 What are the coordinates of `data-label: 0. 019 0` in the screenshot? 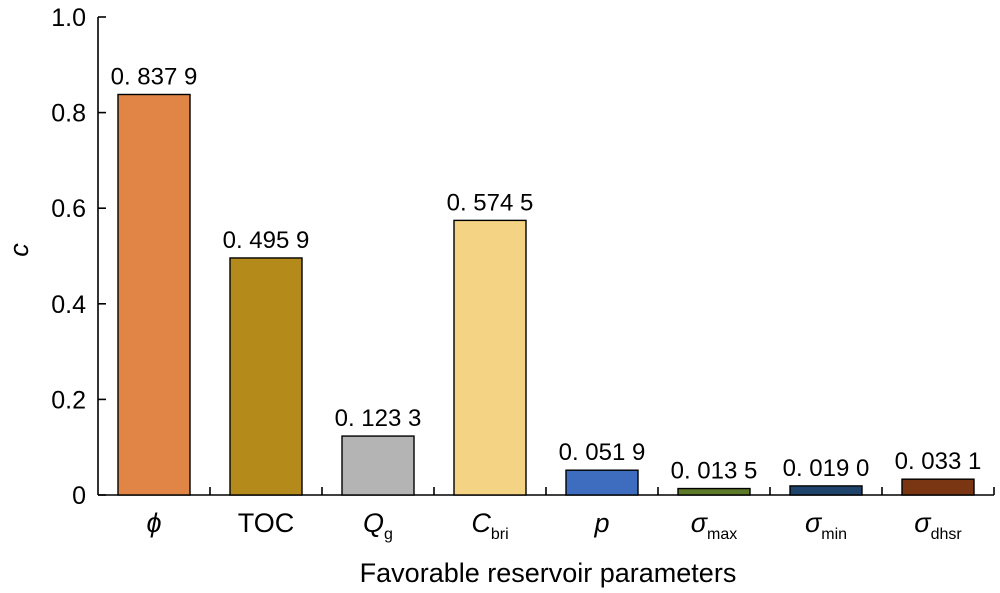 It's located at (826, 468).